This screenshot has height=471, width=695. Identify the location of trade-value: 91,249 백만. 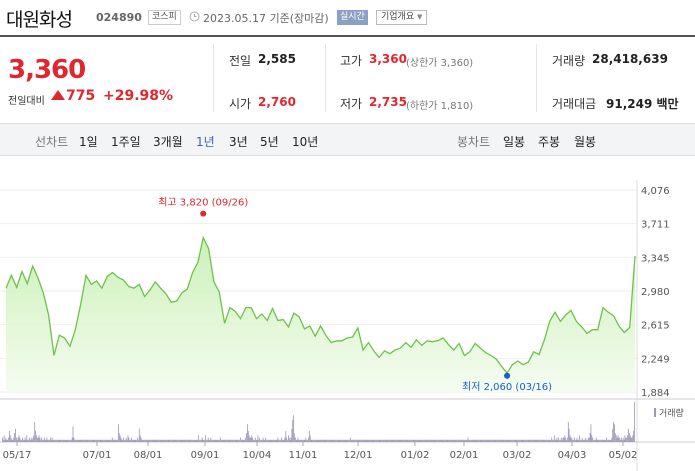
(642, 104).